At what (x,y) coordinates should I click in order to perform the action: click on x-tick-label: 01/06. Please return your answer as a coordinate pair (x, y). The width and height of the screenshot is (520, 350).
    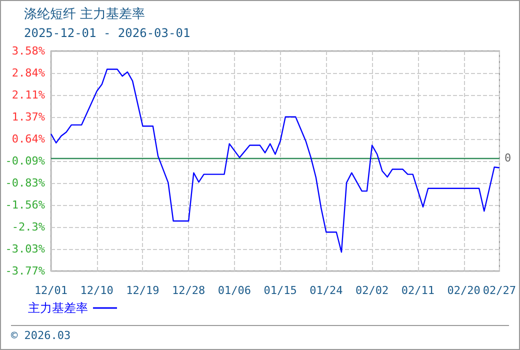
    Looking at the image, I should click on (235, 290).